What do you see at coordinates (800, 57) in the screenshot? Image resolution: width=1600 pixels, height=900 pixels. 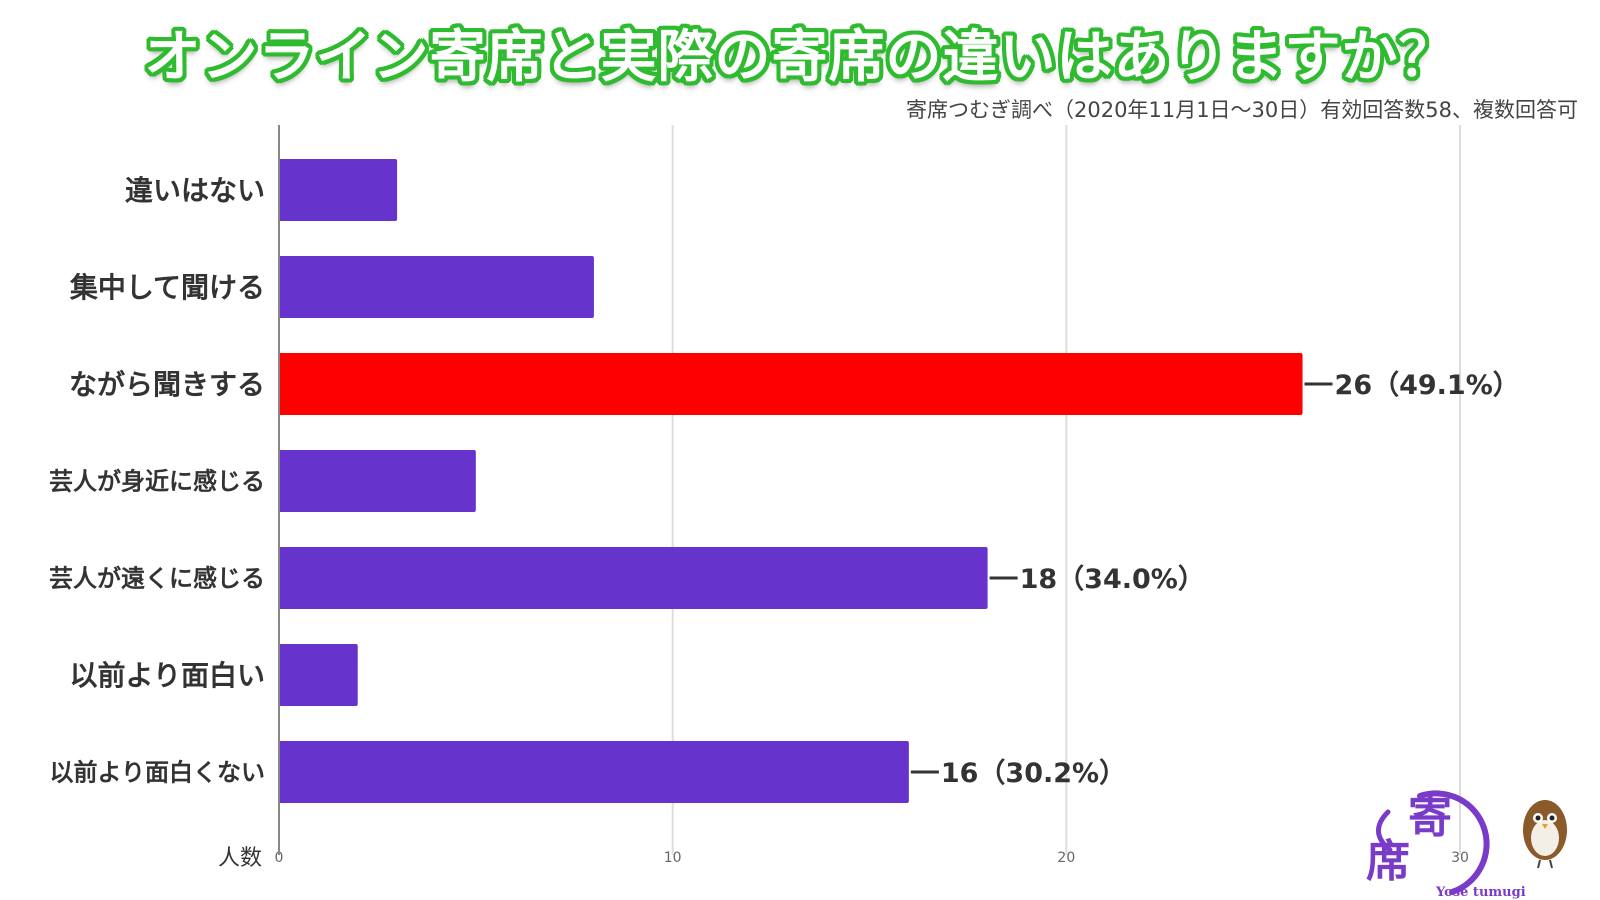 I see `chart-title: オンライン寄席と実際の寄席の違いはありますか？` at bounding box center [800, 57].